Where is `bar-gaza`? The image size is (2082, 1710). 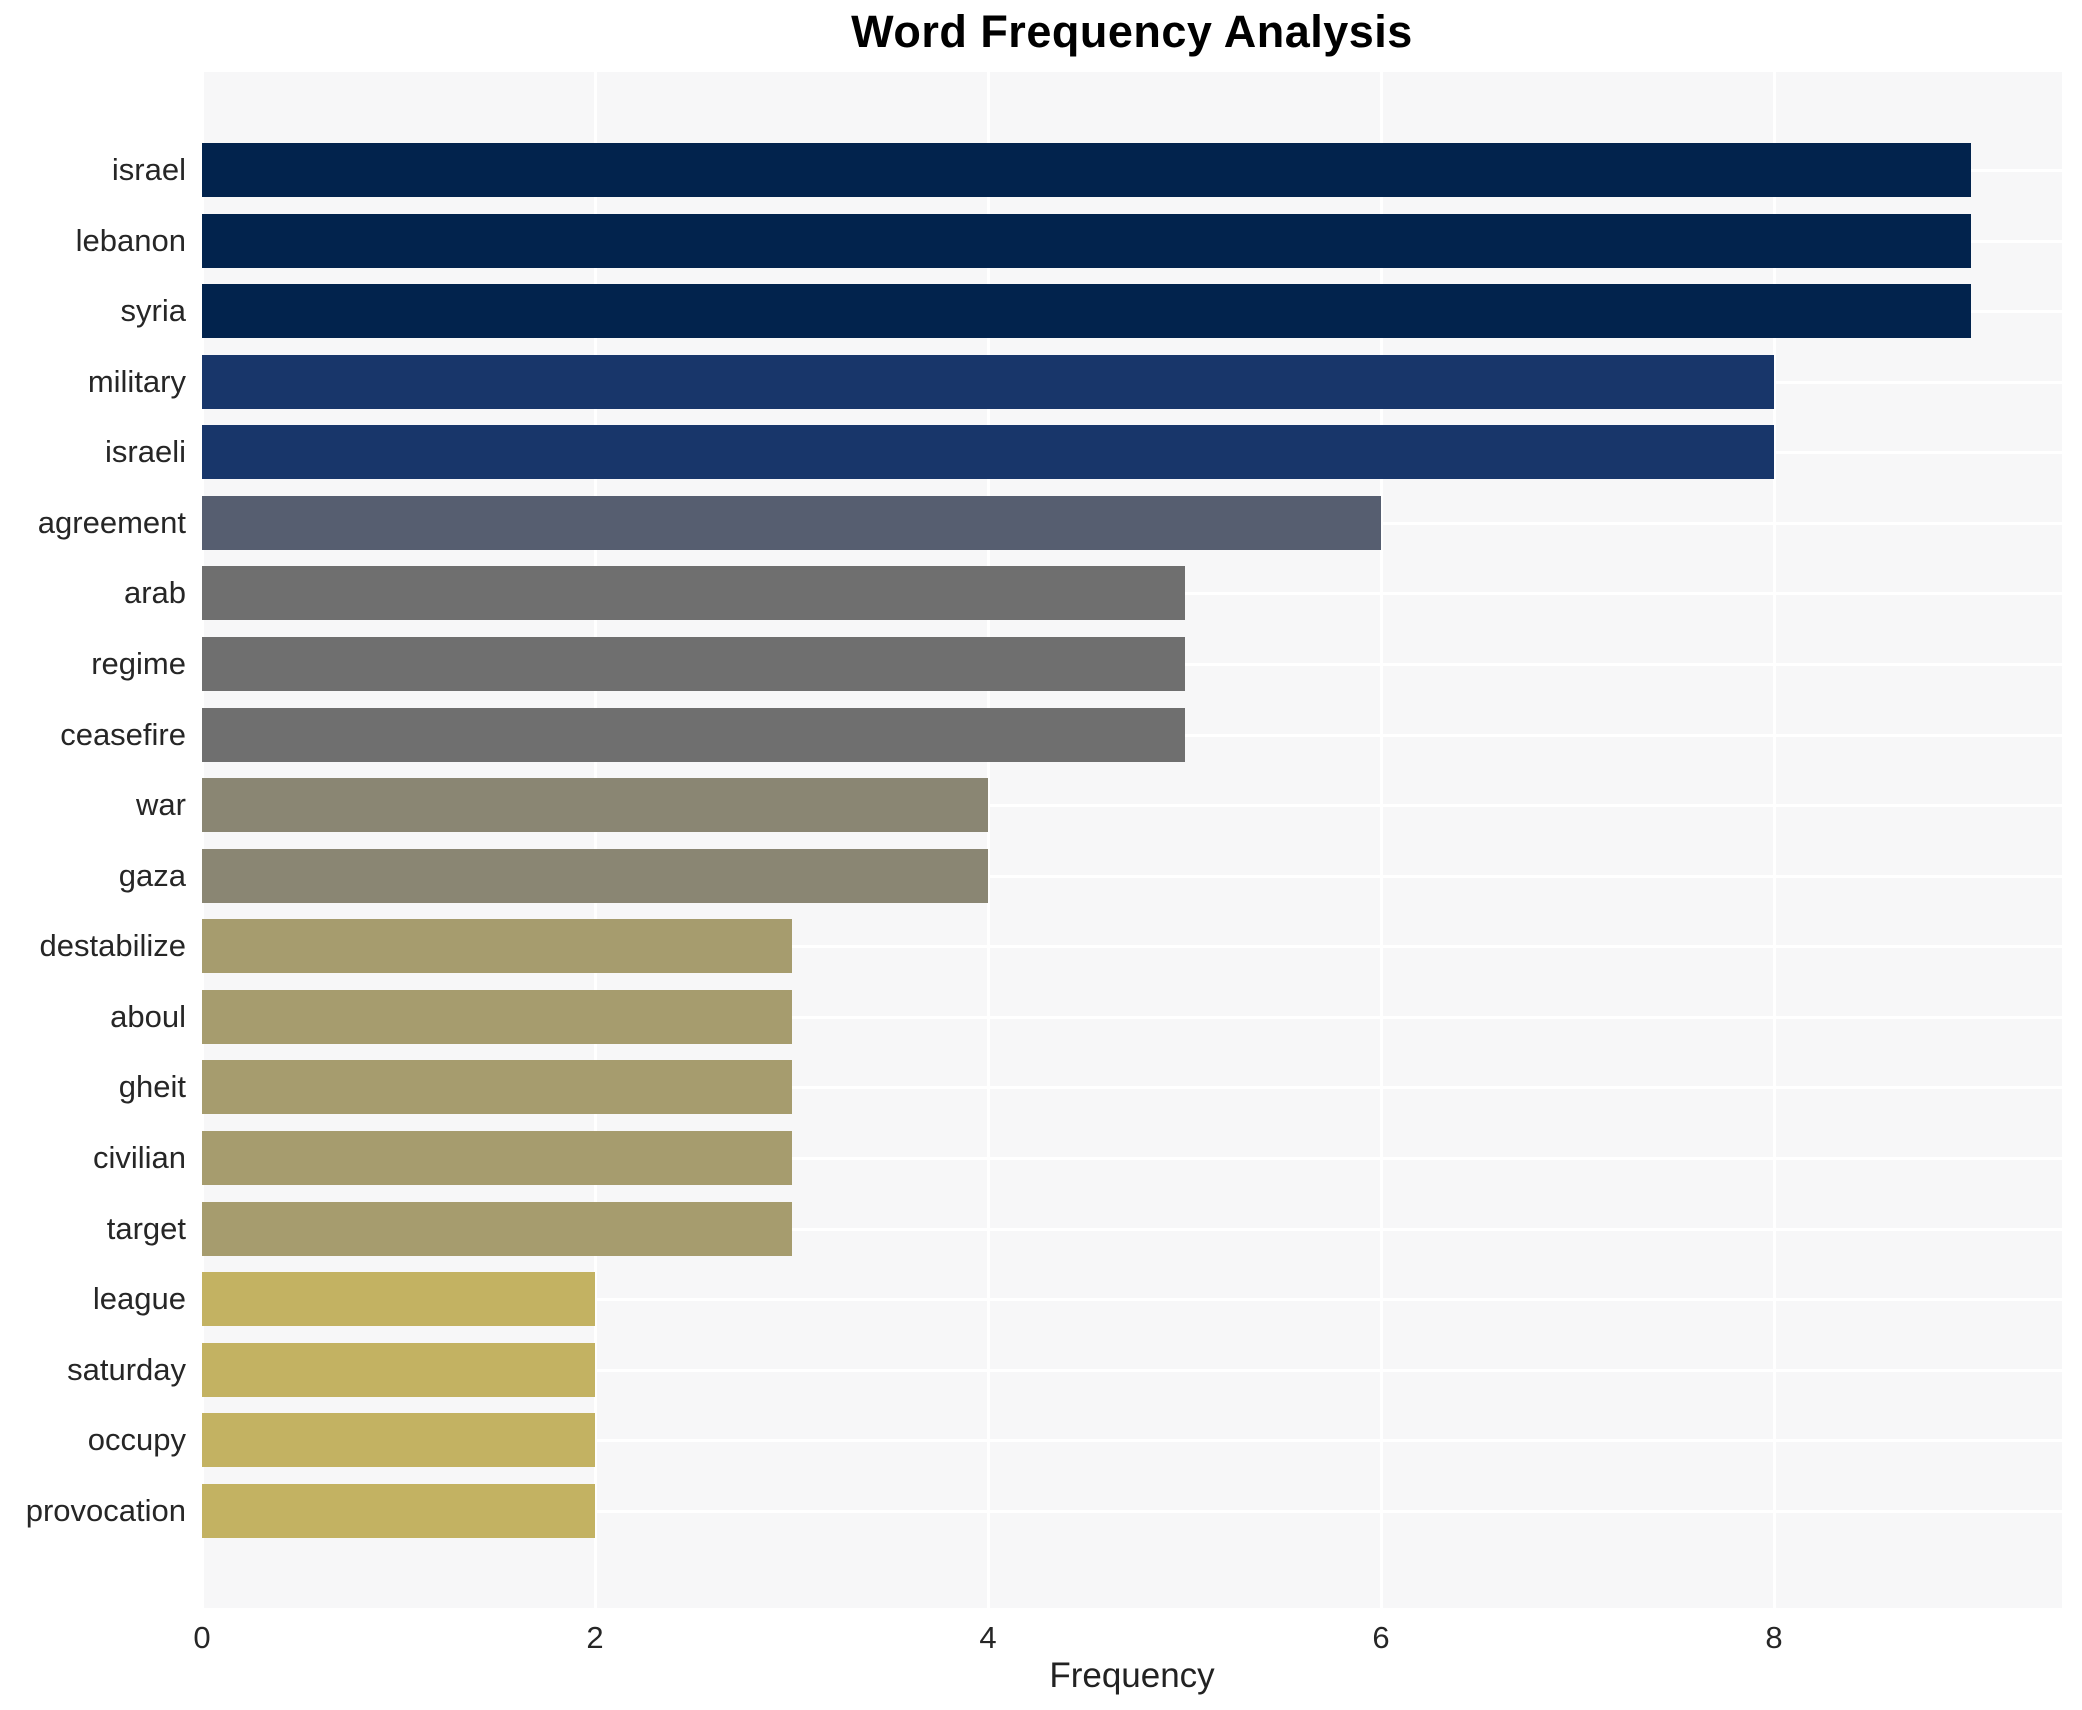 bar-gaza is located at coordinates (595, 875).